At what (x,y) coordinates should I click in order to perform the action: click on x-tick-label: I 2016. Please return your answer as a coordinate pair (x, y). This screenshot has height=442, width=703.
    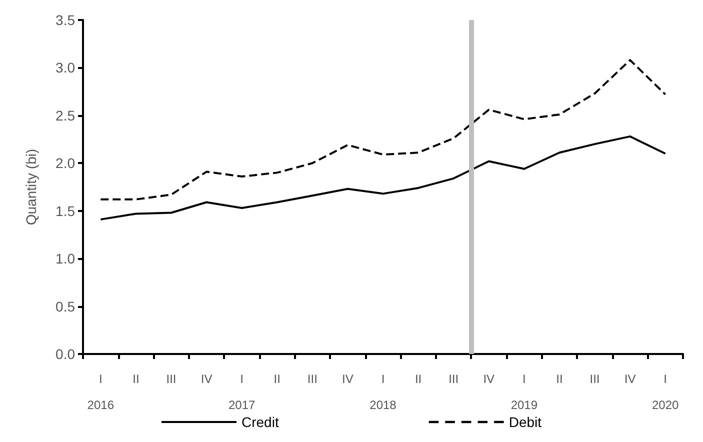
    Looking at the image, I should click on (100, 392).